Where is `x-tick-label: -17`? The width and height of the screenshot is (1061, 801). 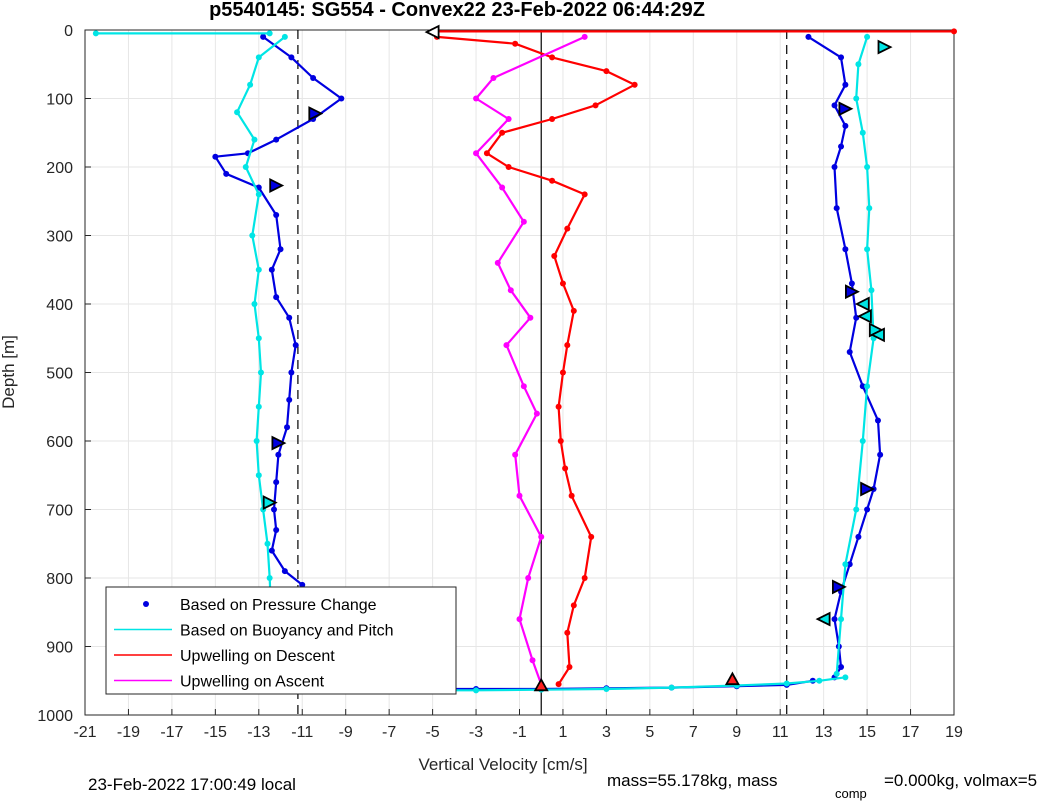
x-tick-label: -17 is located at coordinates (171, 732).